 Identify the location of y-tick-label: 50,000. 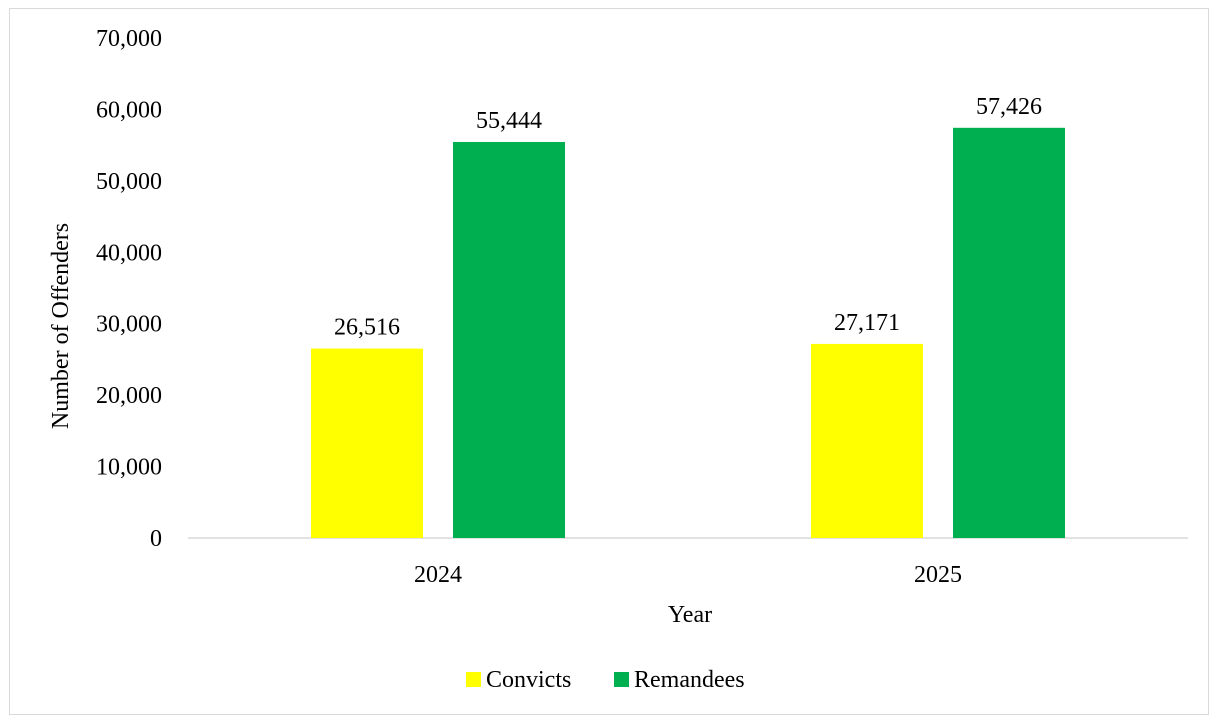
(129, 182).